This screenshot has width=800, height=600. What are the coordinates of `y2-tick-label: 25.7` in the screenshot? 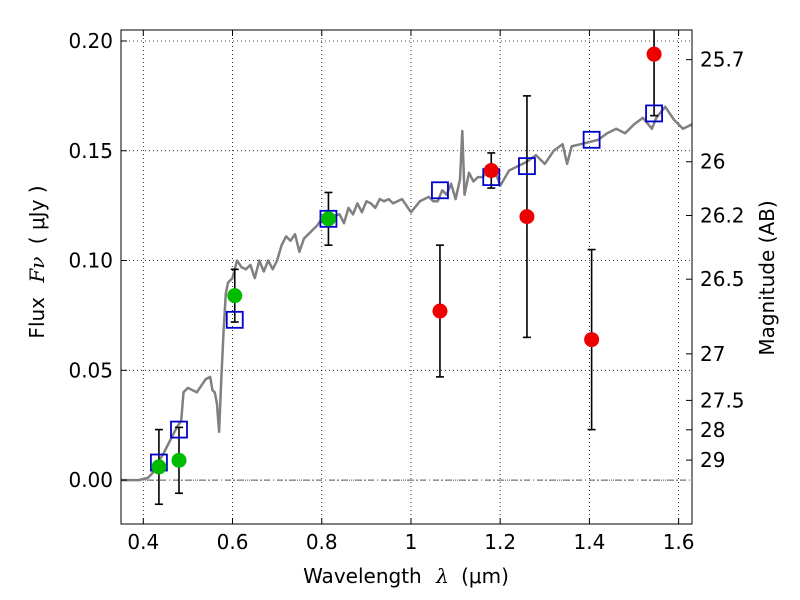 It's located at (722, 60).